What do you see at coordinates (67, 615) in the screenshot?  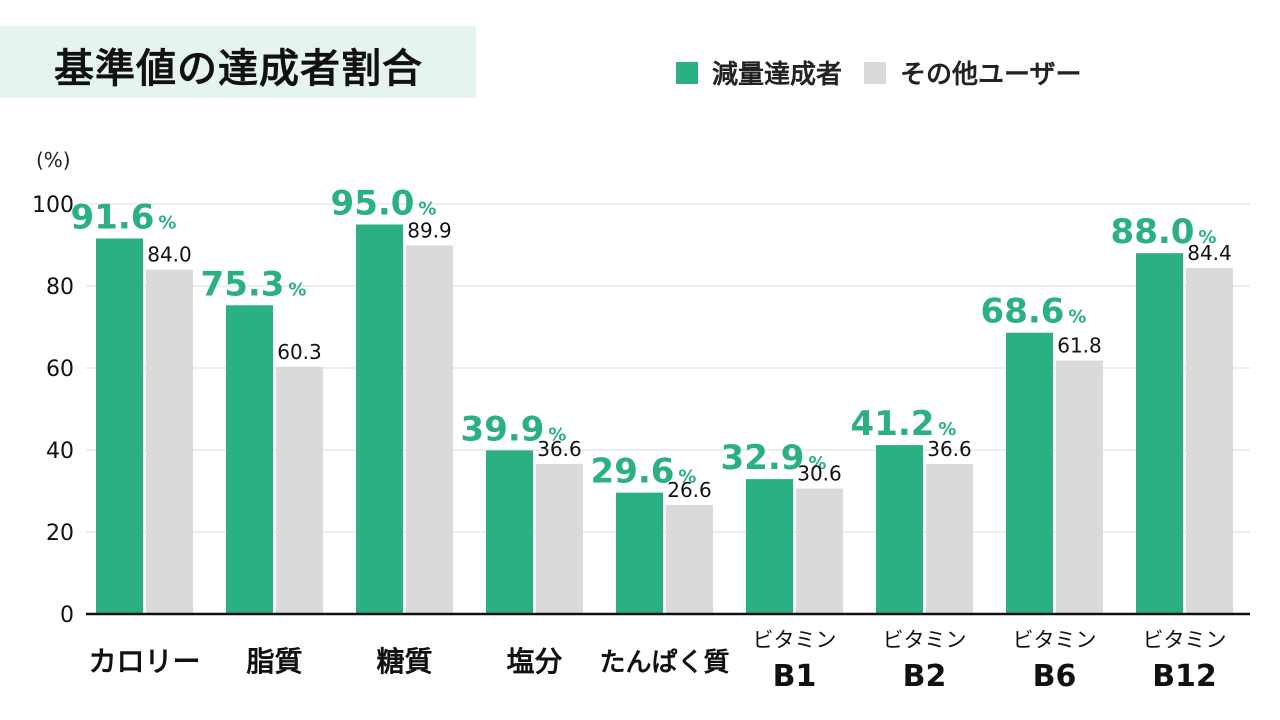 I see `y-tick-label: 0` at bounding box center [67, 615].